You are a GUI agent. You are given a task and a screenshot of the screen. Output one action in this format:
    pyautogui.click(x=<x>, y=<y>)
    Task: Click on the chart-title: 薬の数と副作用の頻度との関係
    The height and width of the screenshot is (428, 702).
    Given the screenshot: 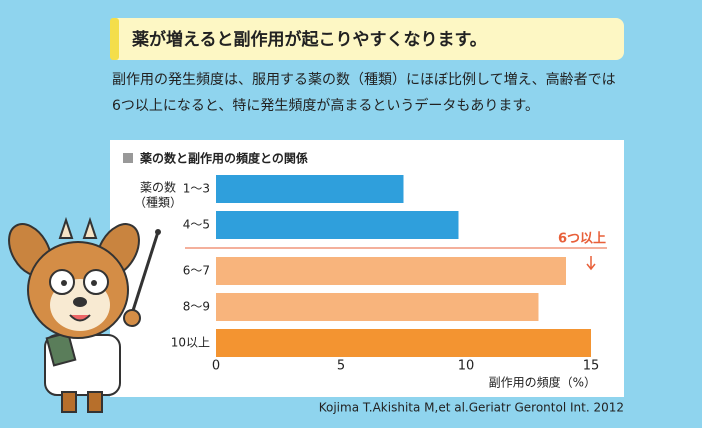 What is the action you would take?
    pyautogui.click(x=224, y=158)
    